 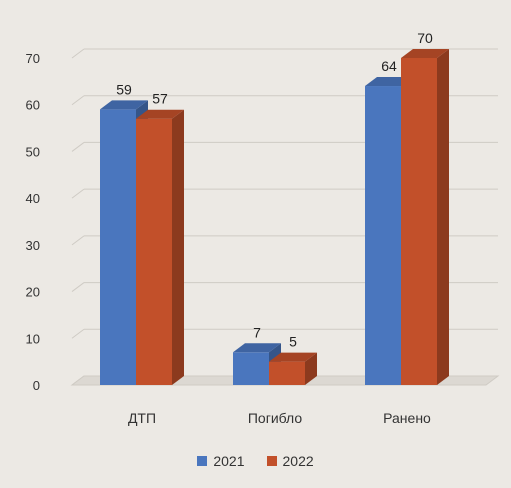 What do you see at coordinates (33, 245) in the screenshot?
I see `y-tick-label: 30` at bounding box center [33, 245].